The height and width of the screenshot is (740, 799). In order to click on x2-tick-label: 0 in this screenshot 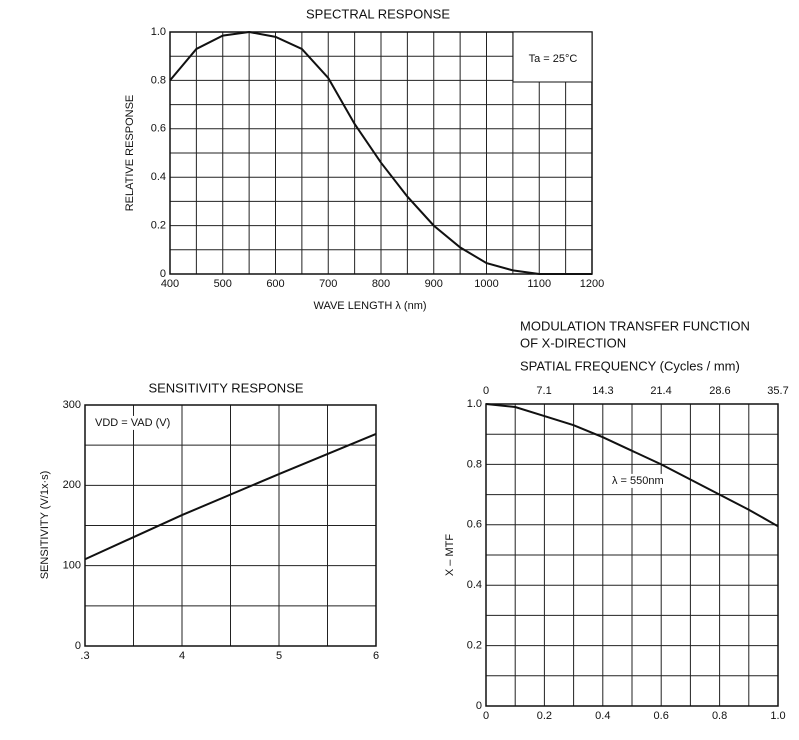, I will do `click(486, 391)`.